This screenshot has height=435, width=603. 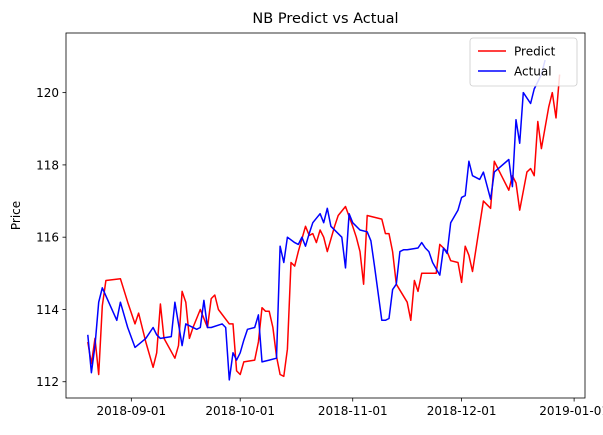 What do you see at coordinates (462, 411) in the screenshot?
I see `x-tick-label: 2018-12-01` at bounding box center [462, 411].